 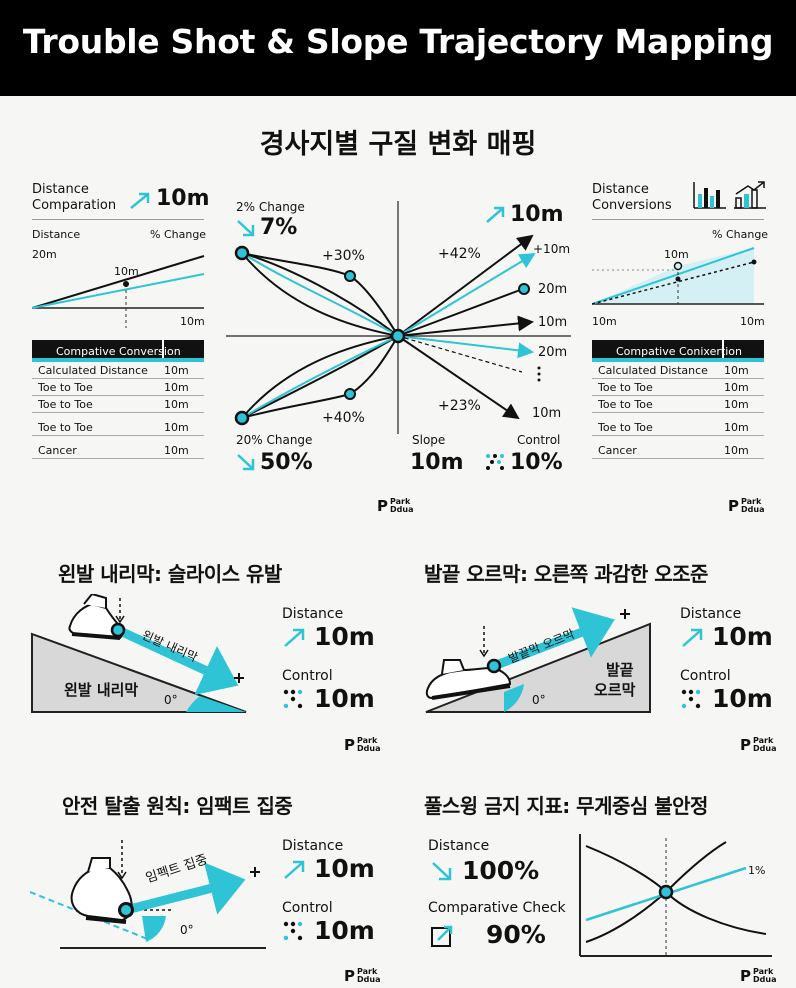 I want to click on left-comparation-label: Comparation, so click(x=74, y=205).